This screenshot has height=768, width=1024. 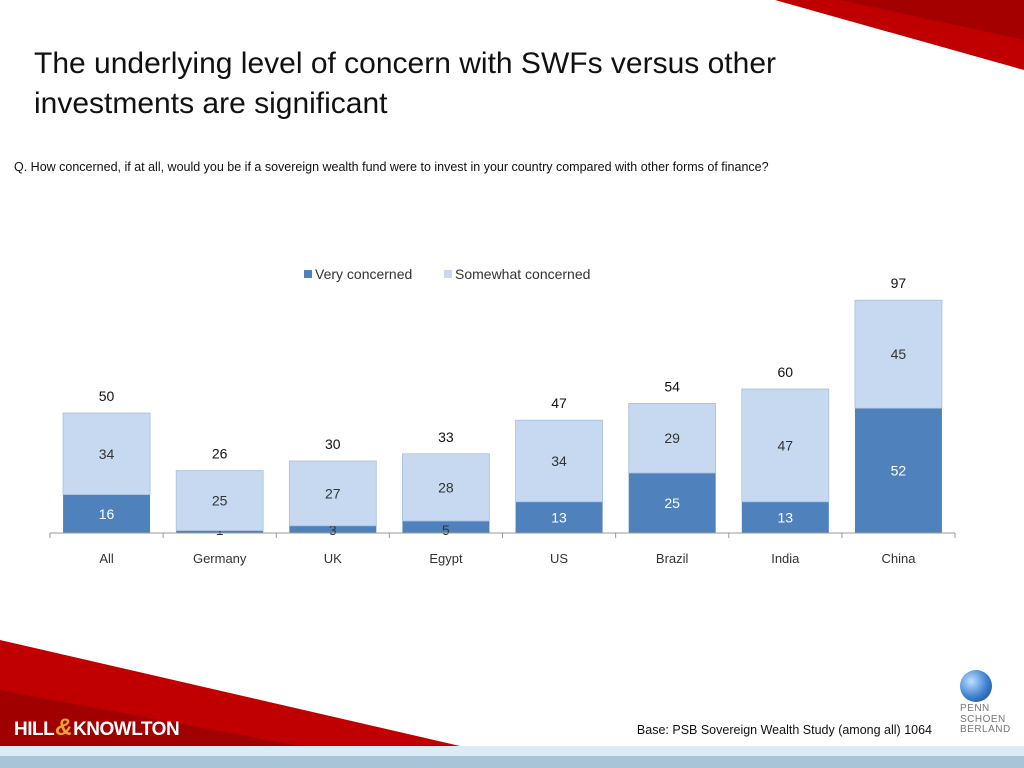 What do you see at coordinates (333, 558) in the screenshot?
I see `category-label-uk: UK` at bounding box center [333, 558].